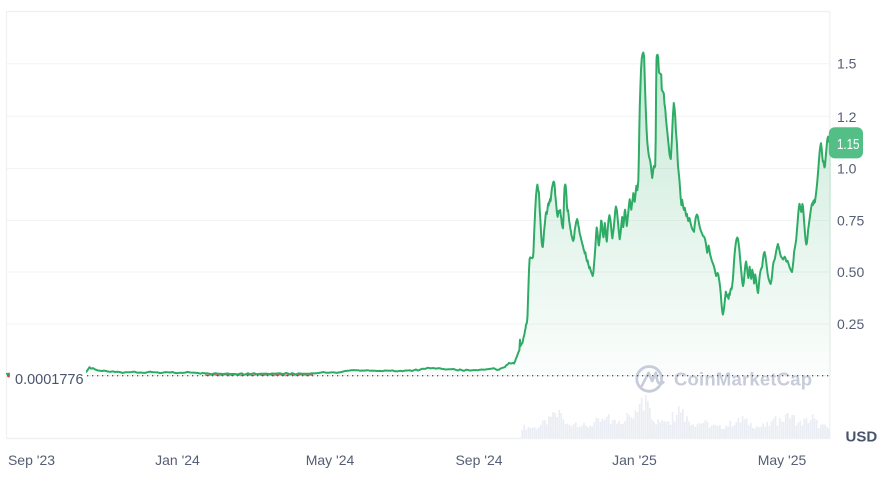 Image resolution: width=892 pixels, height=482 pixels. Describe the element at coordinates (743, 379) in the screenshot. I see `svg-text: CoinMarketCap` at that location.